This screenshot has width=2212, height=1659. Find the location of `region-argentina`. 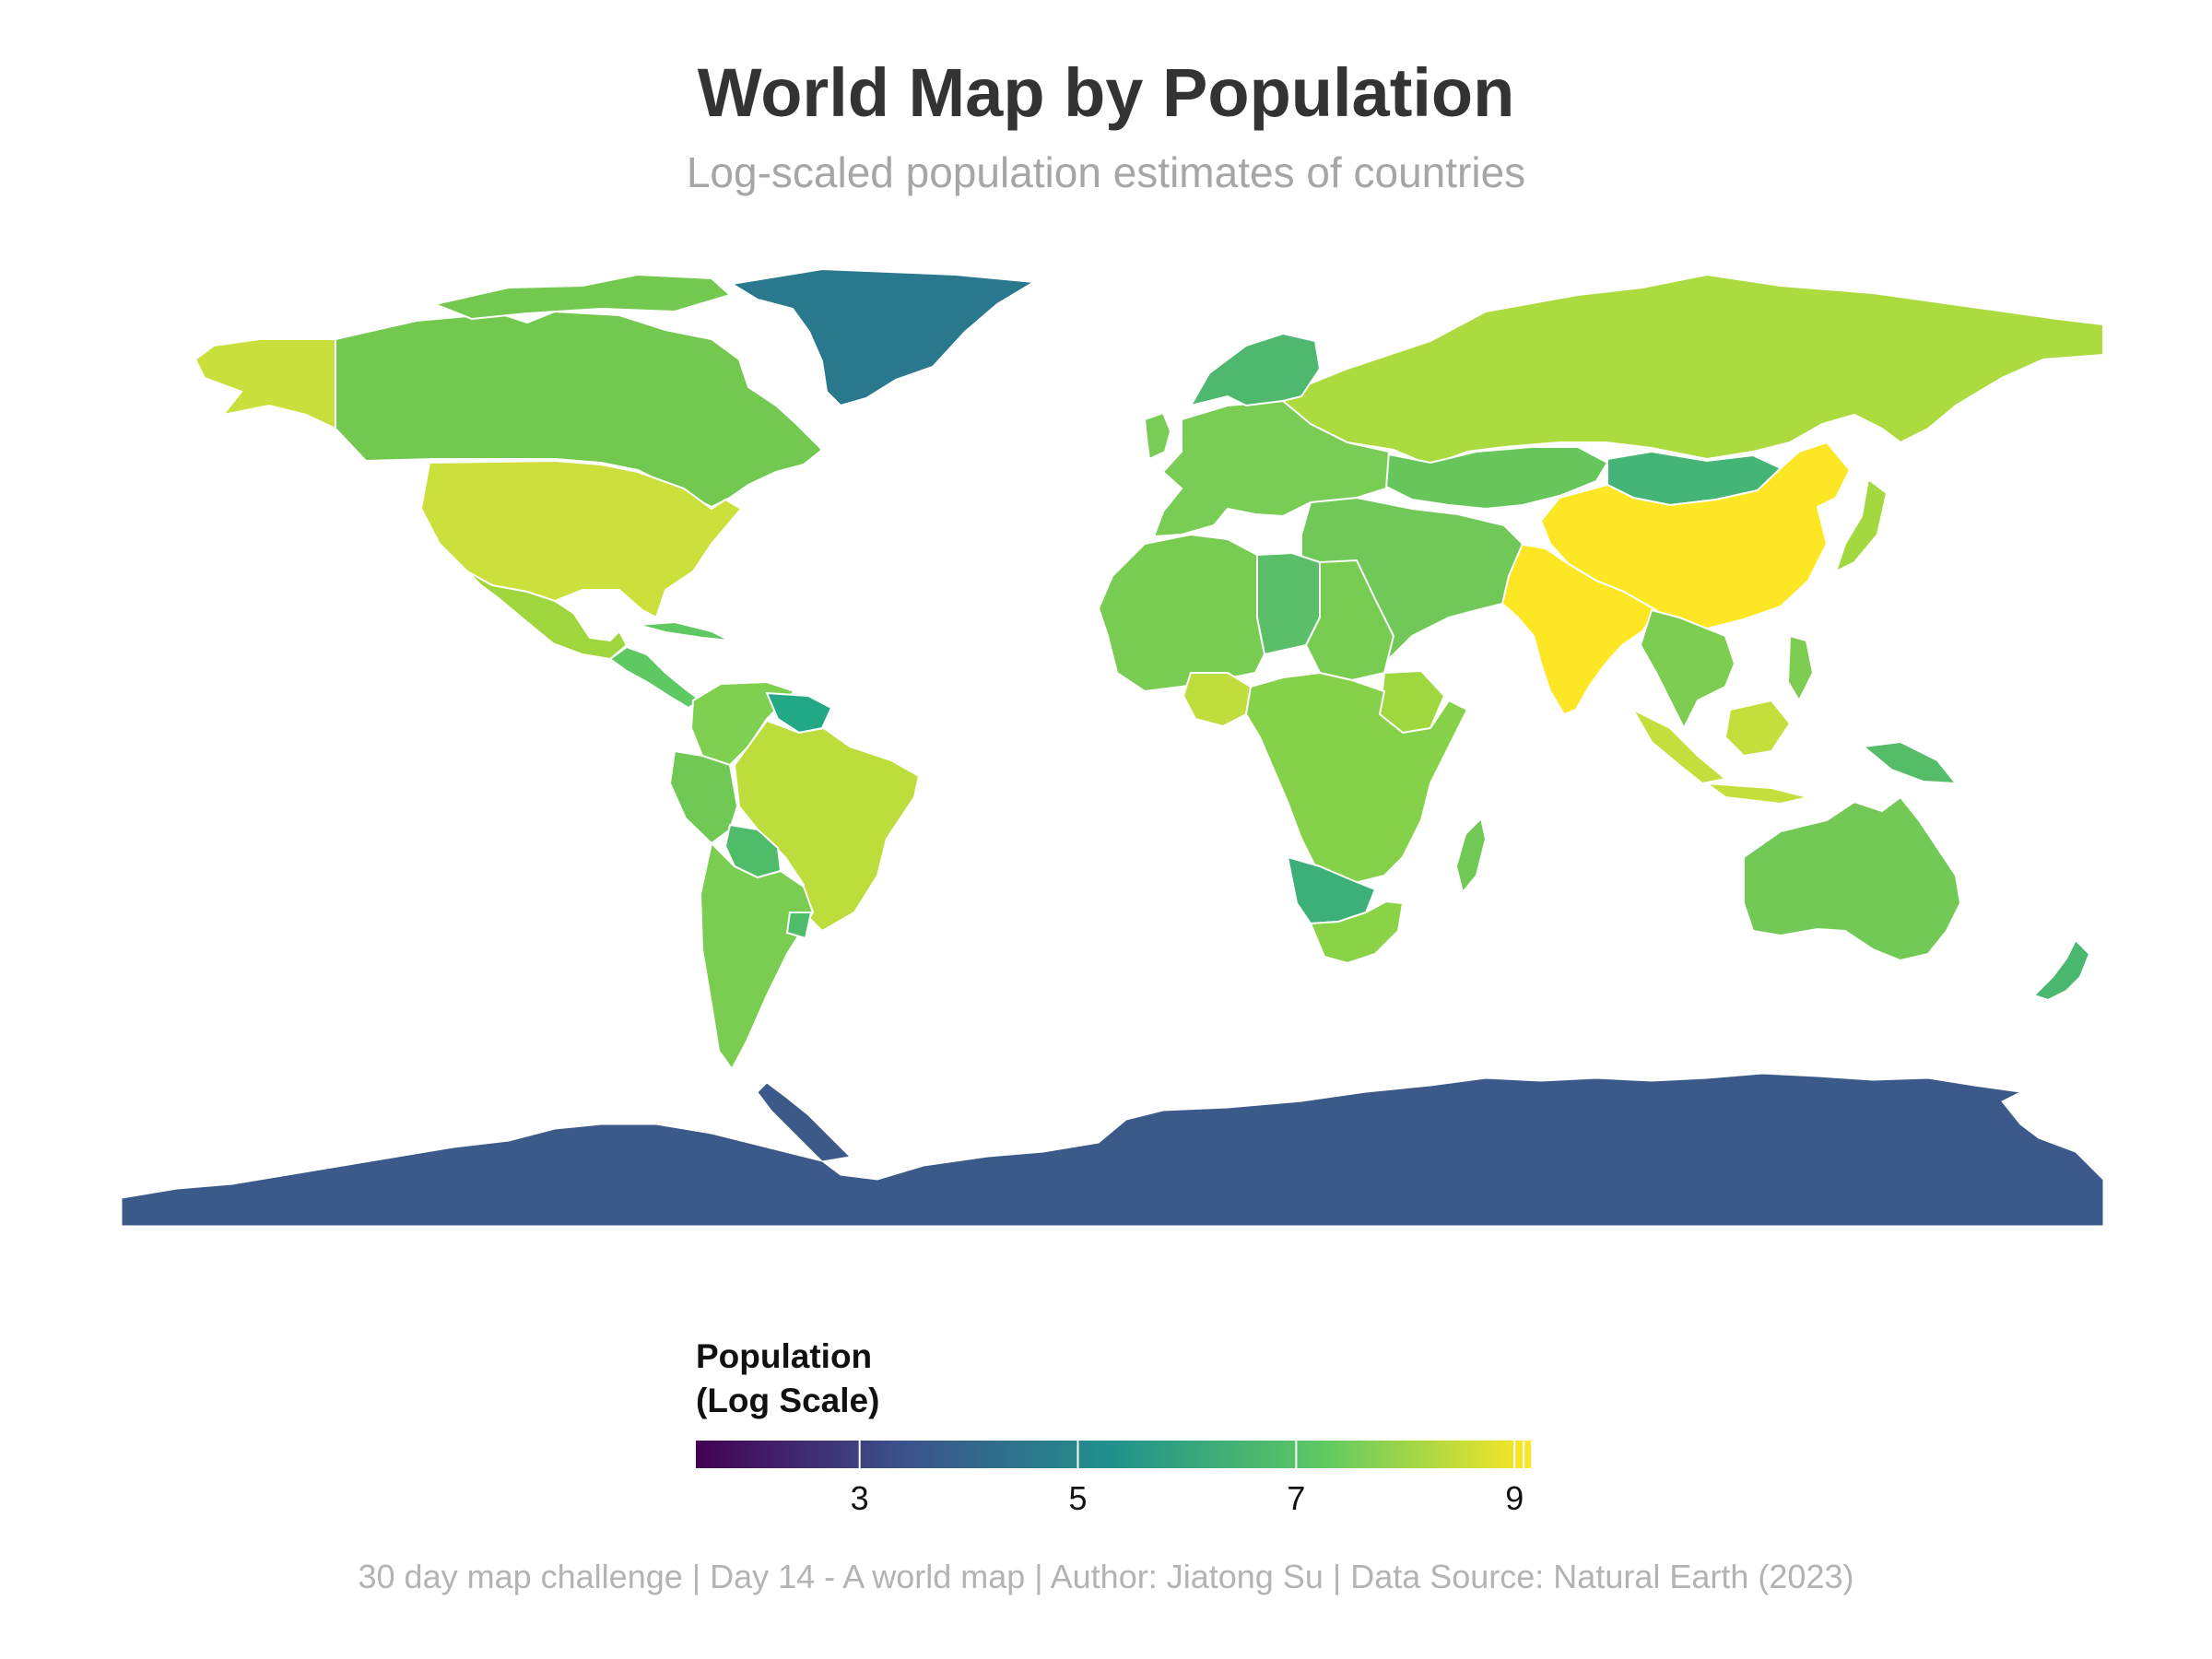

region-argentina is located at coordinates (757, 956).